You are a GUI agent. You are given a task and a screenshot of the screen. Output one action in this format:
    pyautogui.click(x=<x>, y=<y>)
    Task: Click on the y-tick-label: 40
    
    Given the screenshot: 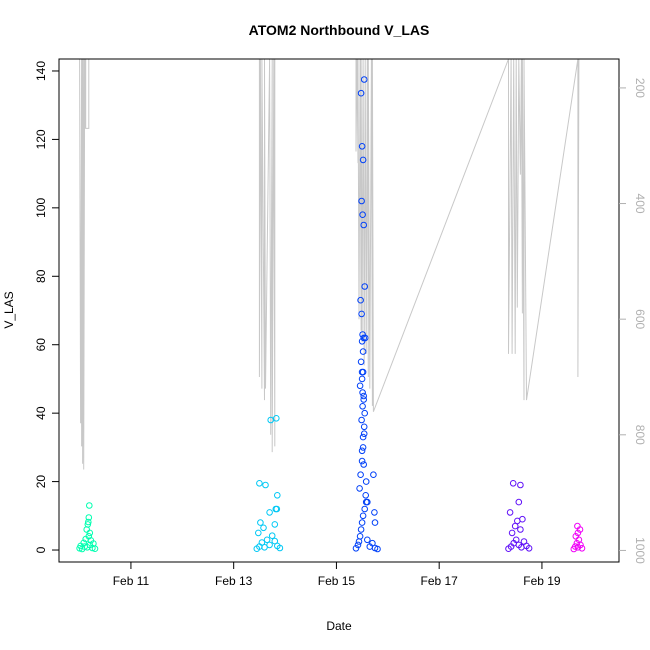 What is the action you would take?
    pyautogui.click(x=41, y=413)
    